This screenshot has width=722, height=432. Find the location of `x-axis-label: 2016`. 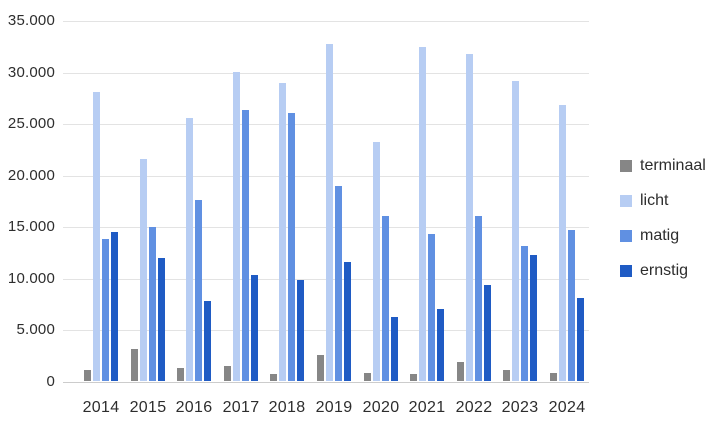

x-axis-label: 2016 is located at coordinates (194, 407).